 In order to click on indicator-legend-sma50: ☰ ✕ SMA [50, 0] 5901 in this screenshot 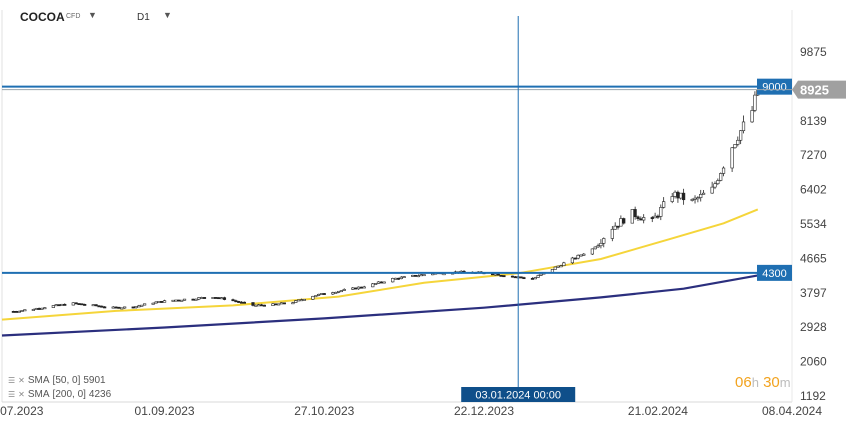, I will do `click(57, 380)`.